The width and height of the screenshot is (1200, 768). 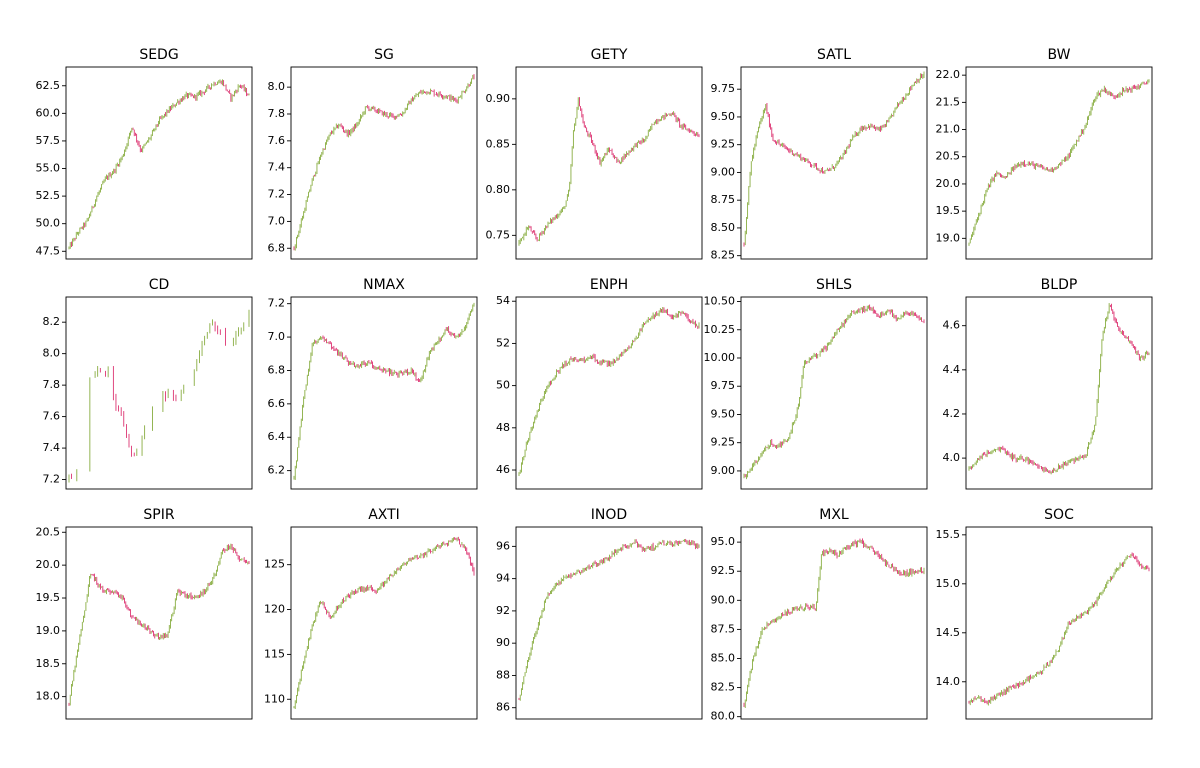 What do you see at coordinates (277, 436) in the screenshot?
I see `y-tick-label: 6.4` at bounding box center [277, 436].